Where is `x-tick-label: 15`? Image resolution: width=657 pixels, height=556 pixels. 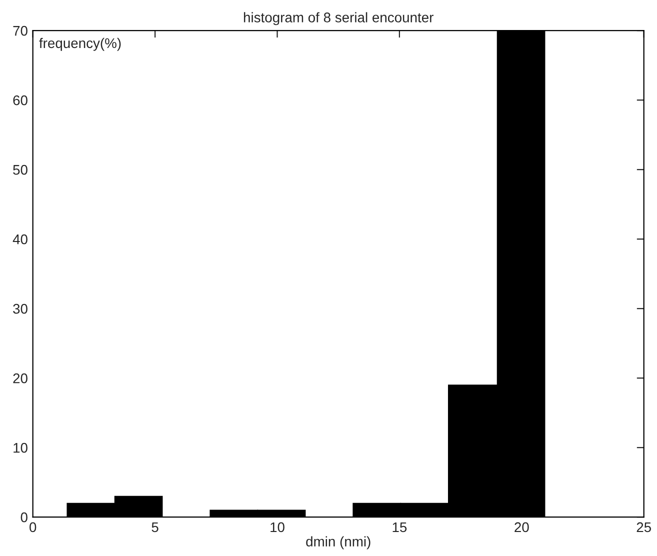 x-tick-label: 15 is located at coordinates (399, 527).